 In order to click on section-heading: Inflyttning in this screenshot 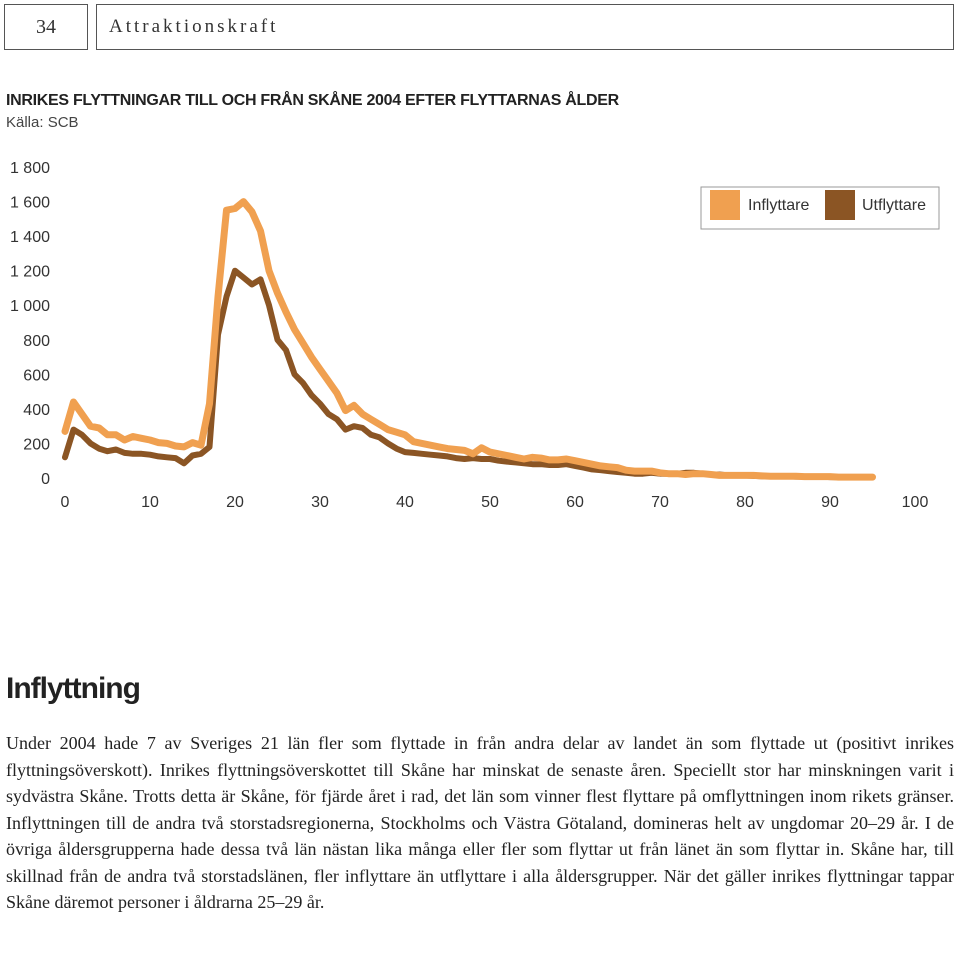, I will do `click(73, 688)`.